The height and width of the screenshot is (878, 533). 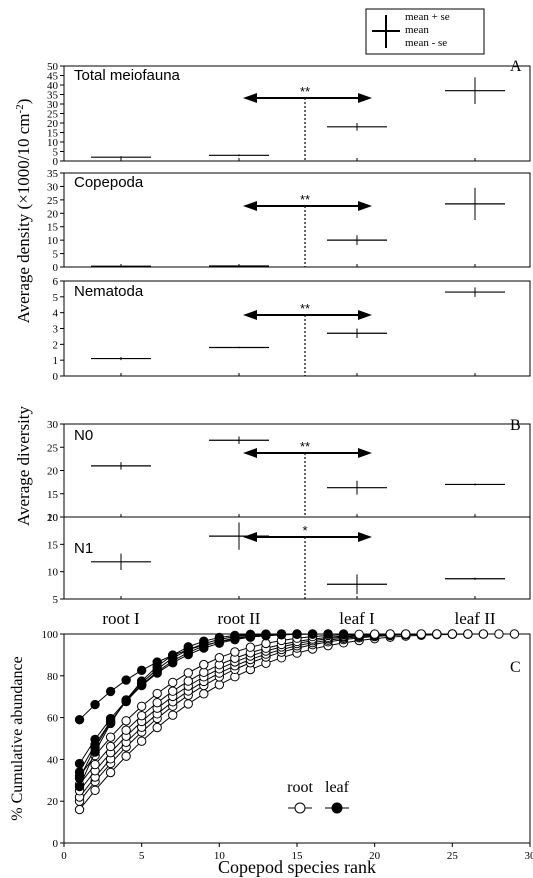 I want to click on y-tick-label: 1, so click(x=56, y=361).